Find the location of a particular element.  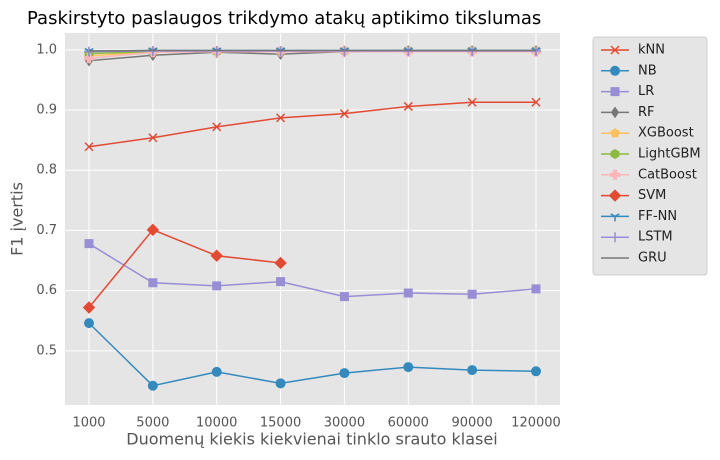

legend-label: LightGBM is located at coordinates (669, 154).